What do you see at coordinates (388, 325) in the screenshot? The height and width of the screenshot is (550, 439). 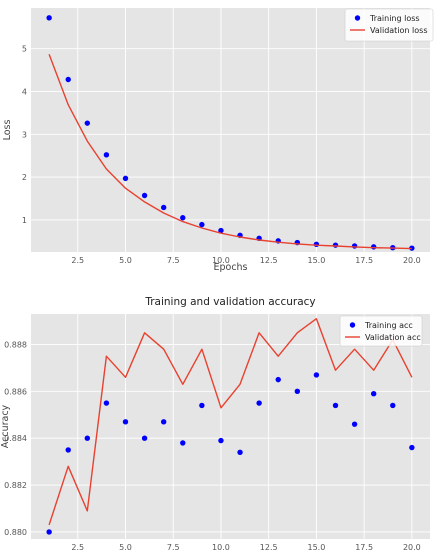 I see `legend-label: Training acc` at bounding box center [388, 325].